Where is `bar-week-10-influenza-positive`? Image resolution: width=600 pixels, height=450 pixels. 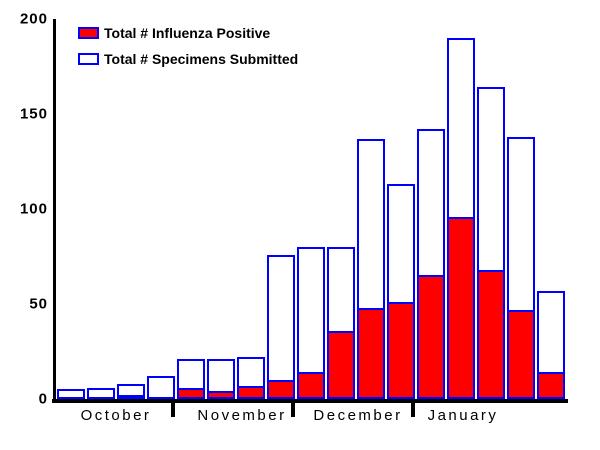 bar-week-10-influenza-positive is located at coordinates (341, 364).